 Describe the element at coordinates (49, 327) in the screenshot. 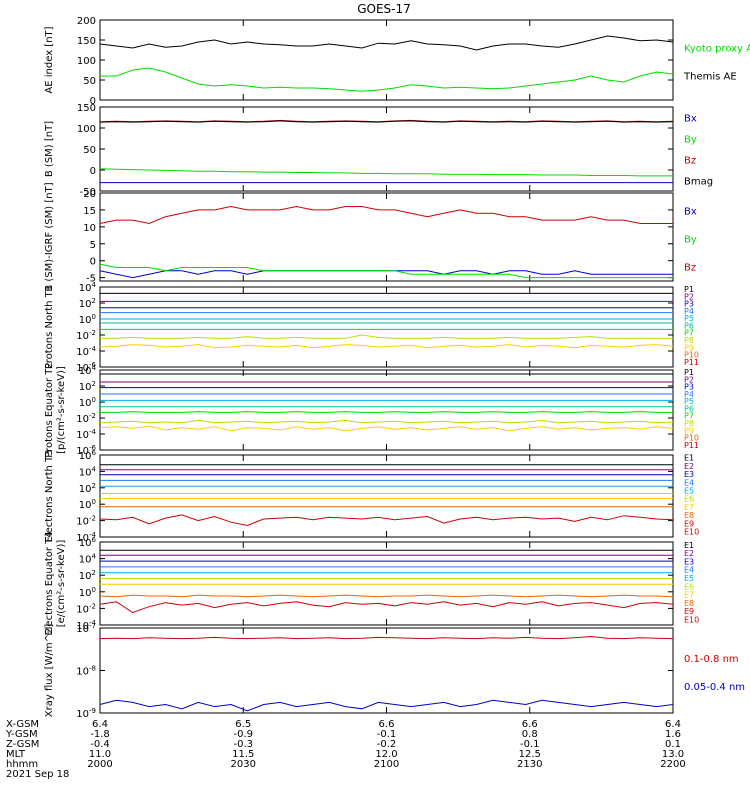

I see `y-axis-label: Protons North T1` at that location.